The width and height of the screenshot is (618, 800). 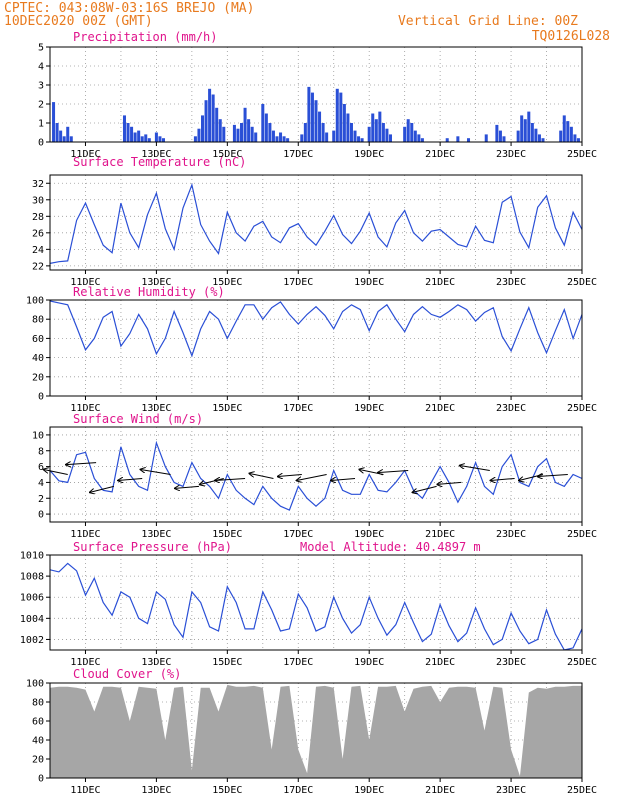 I want to click on wind-ytick-label: 4, so click(x=41, y=483).